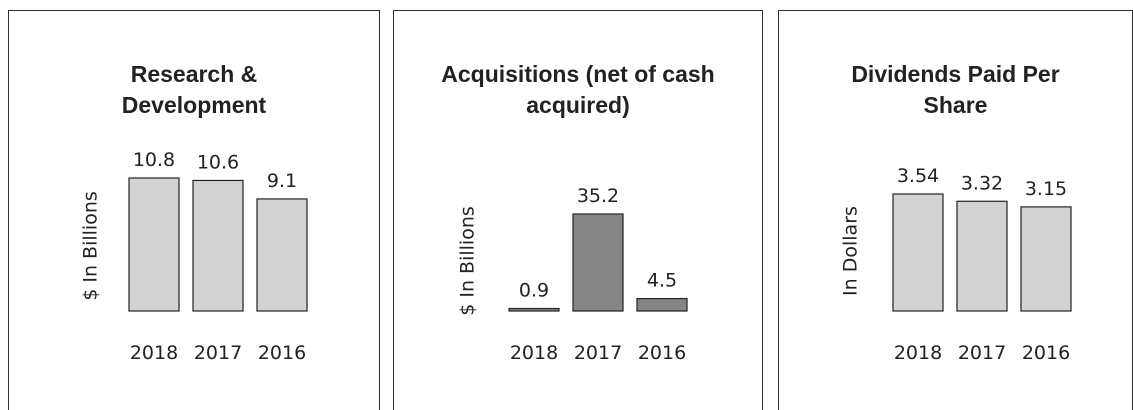 Image resolution: width=1133 pixels, height=410 pixels. Describe the element at coordinates (534, 291) in the screenshot. I see `value-label: 0.9` at that location.